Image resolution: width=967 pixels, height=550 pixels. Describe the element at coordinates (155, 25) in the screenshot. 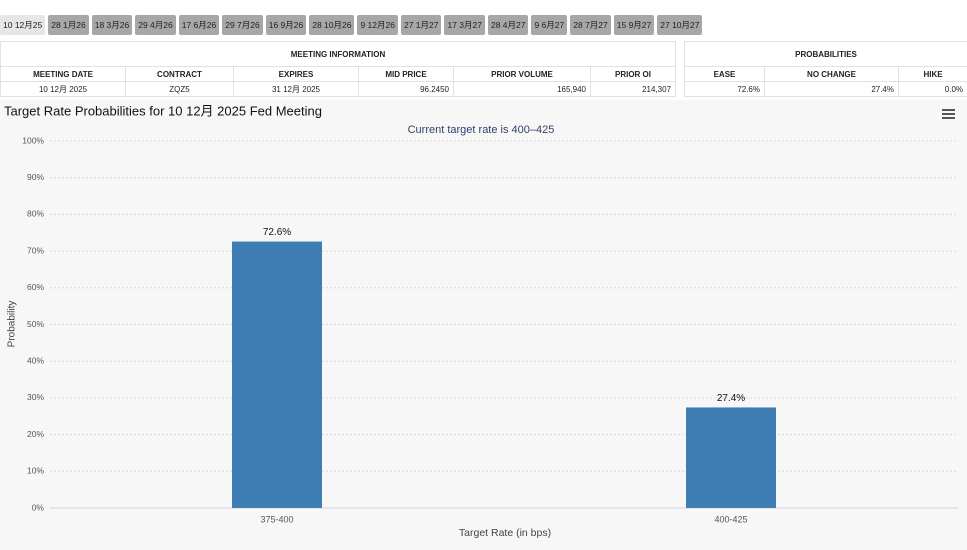

I see `tab: 29 4月26` at that location.